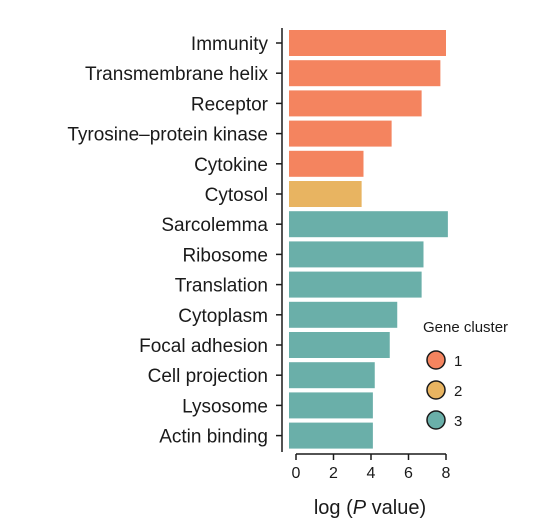 This screenshot has height=526, width=552. Describe the element at coordinates (458, 391) in the screenshot. I see `legend-label: 2` at that location.